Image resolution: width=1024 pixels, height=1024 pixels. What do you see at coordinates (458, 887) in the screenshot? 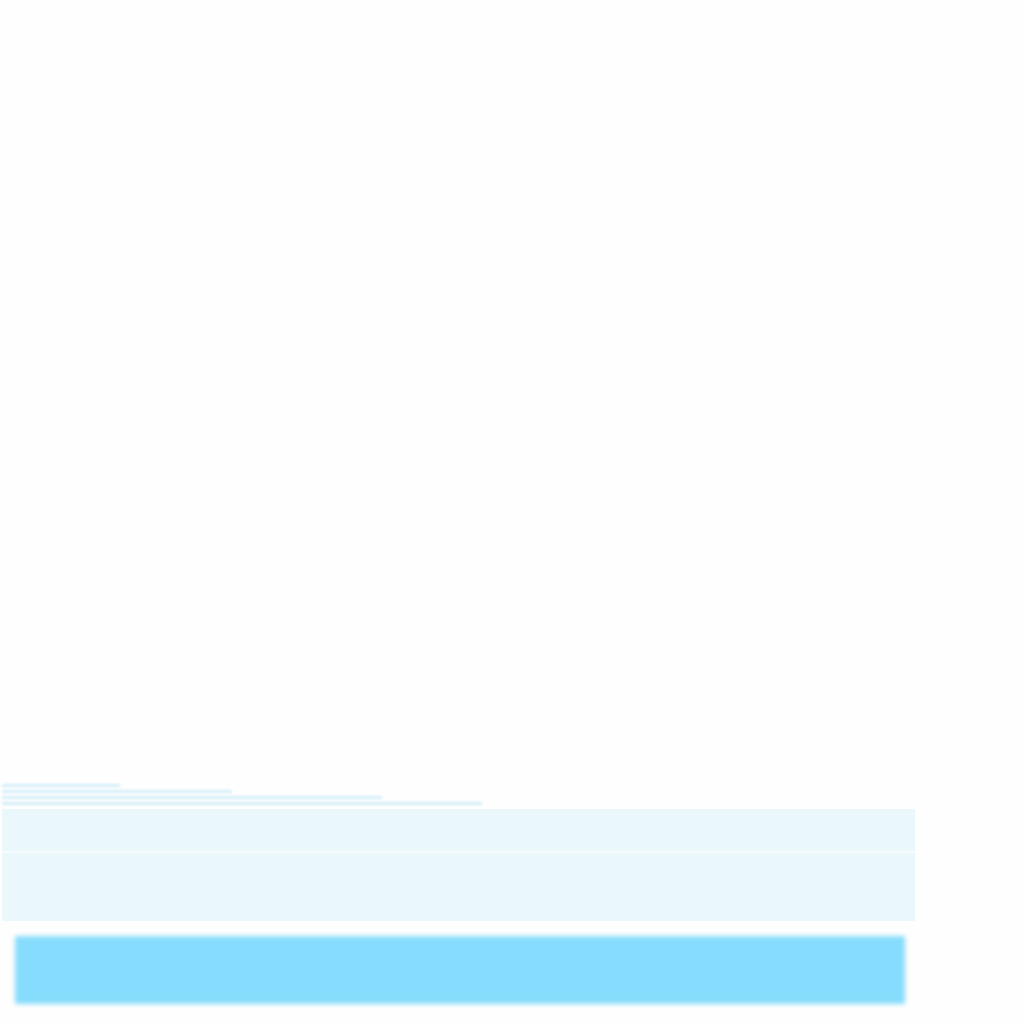
I see `panel-body-section` at bounding box center [458, 887].